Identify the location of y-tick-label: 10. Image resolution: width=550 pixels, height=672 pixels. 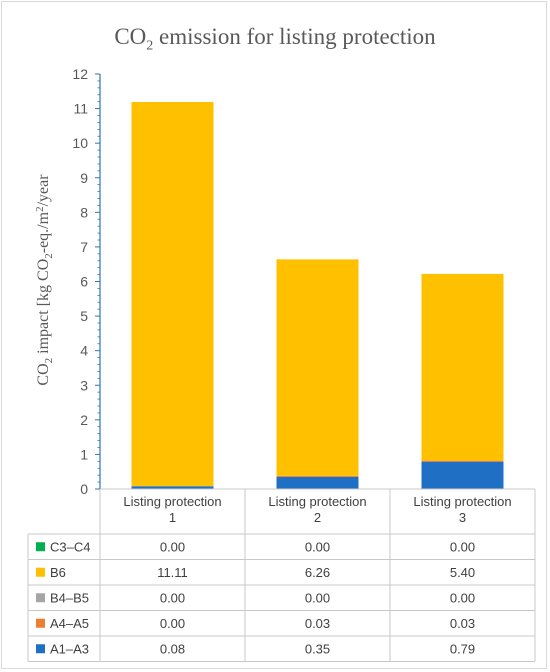
(80, 143).